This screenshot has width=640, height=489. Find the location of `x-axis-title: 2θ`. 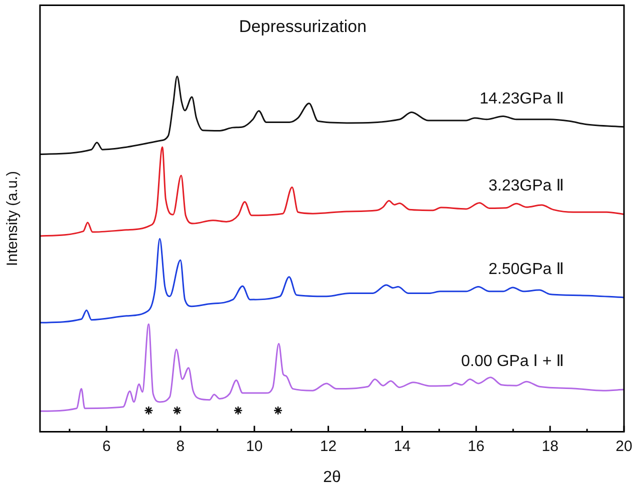

x-axis-title: 2θ is located at coordinates (332, 477).